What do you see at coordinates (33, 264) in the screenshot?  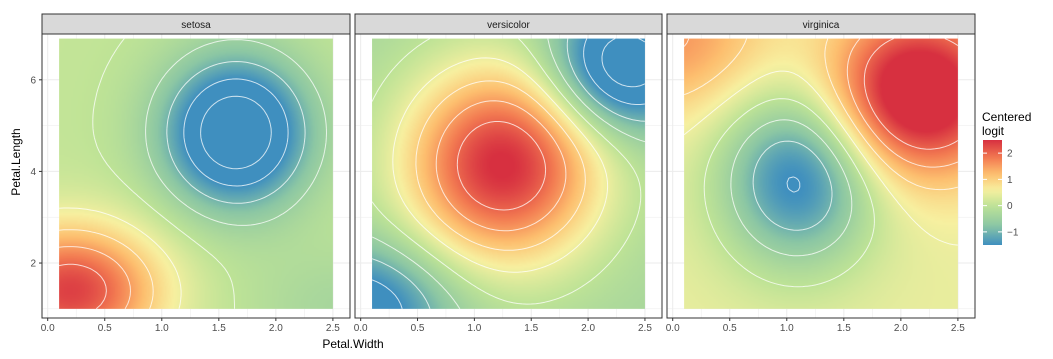 I see `y-tick-label: 2` at bounding box center [33, 264].